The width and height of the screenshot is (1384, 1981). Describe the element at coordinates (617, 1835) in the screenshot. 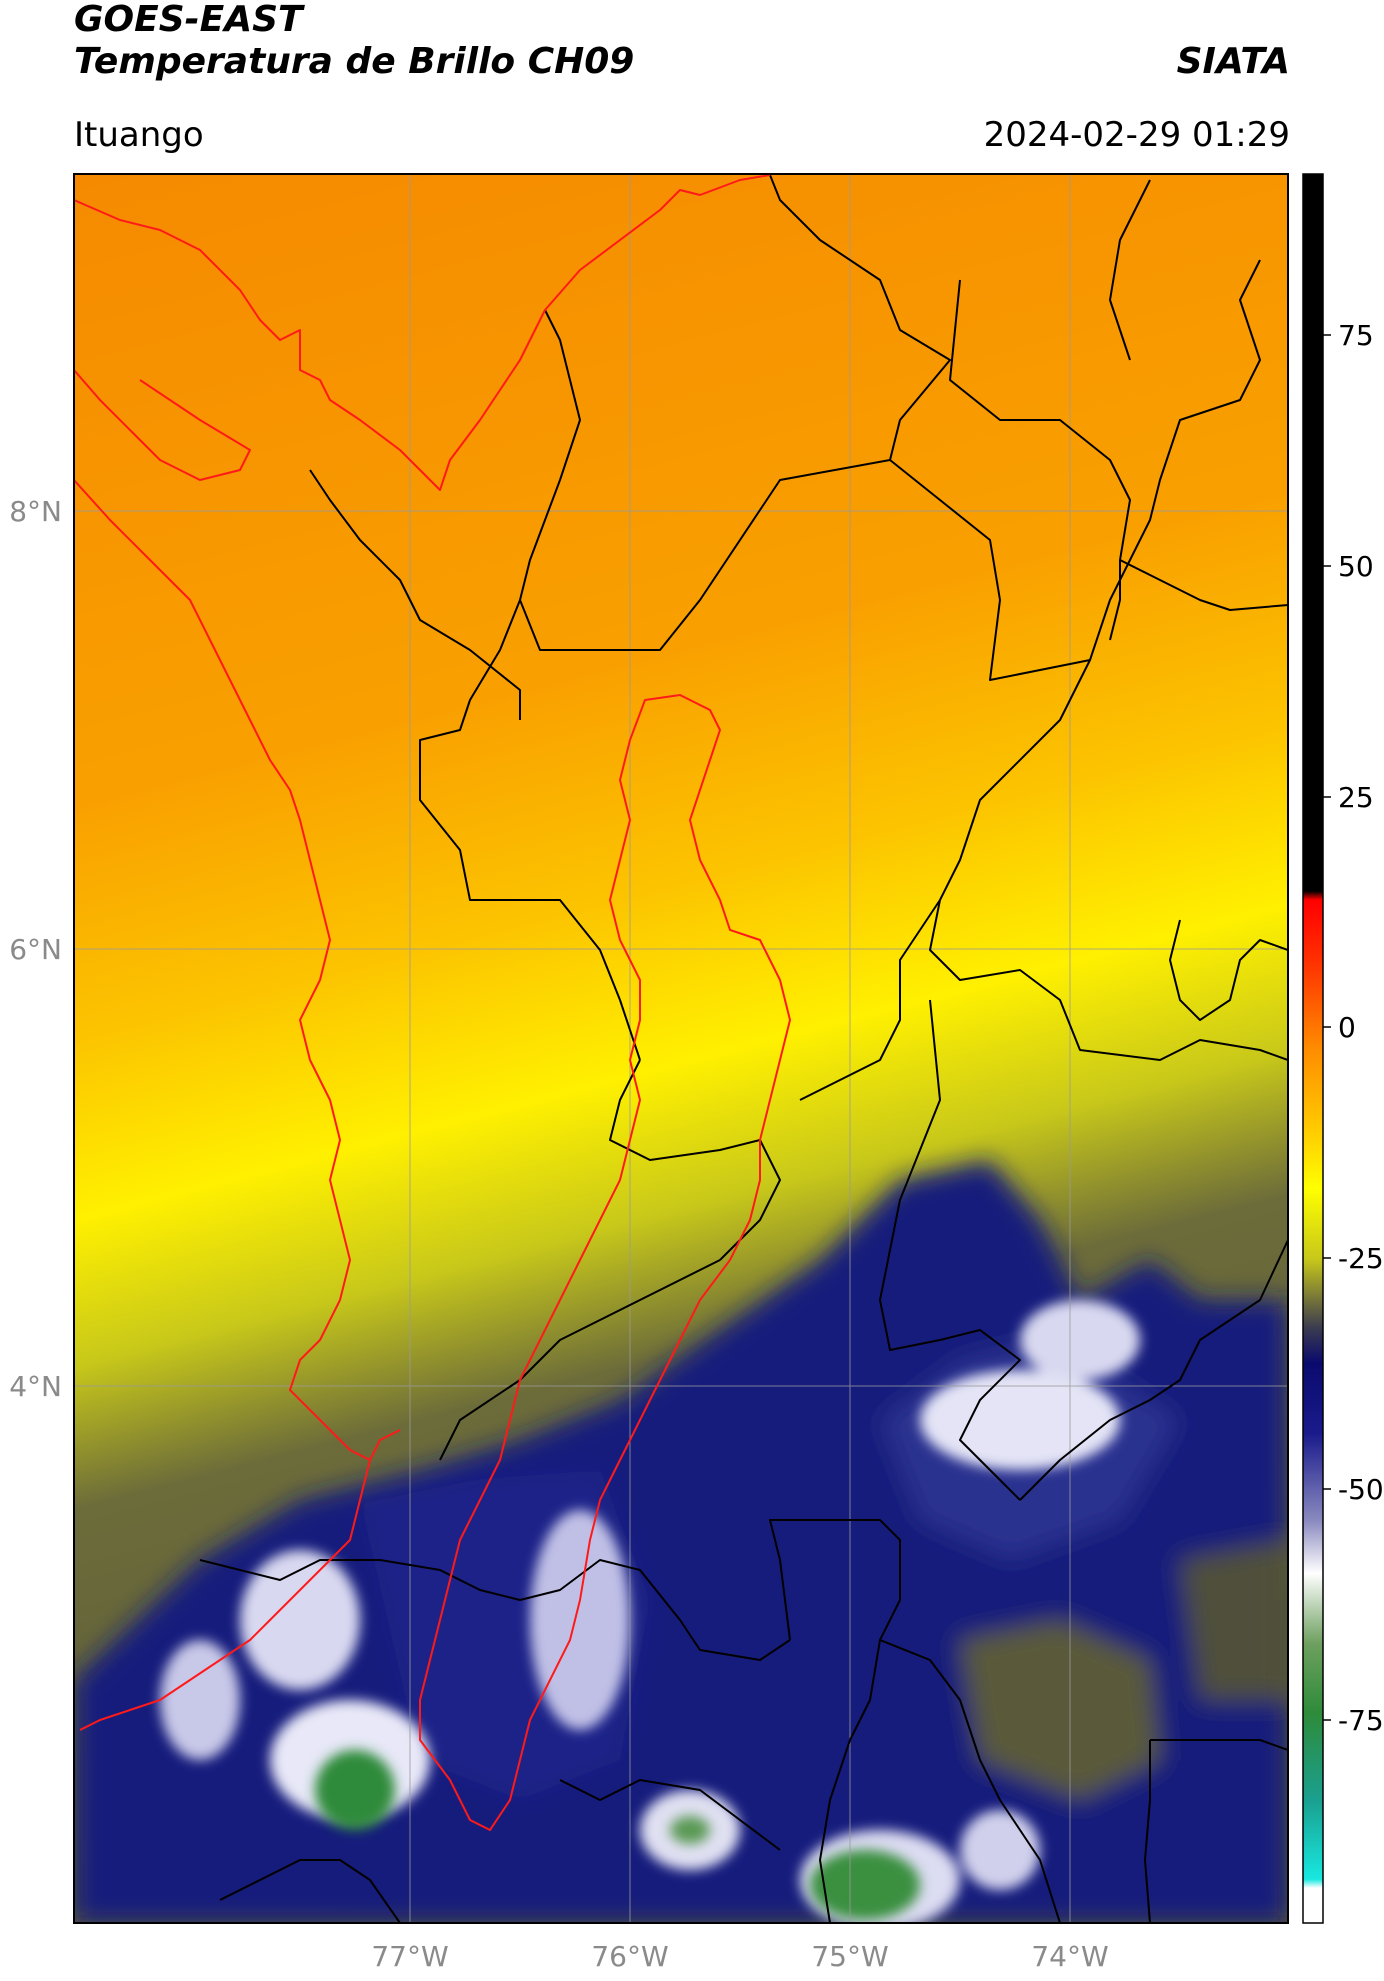

I see `coldest-tops` at that location.